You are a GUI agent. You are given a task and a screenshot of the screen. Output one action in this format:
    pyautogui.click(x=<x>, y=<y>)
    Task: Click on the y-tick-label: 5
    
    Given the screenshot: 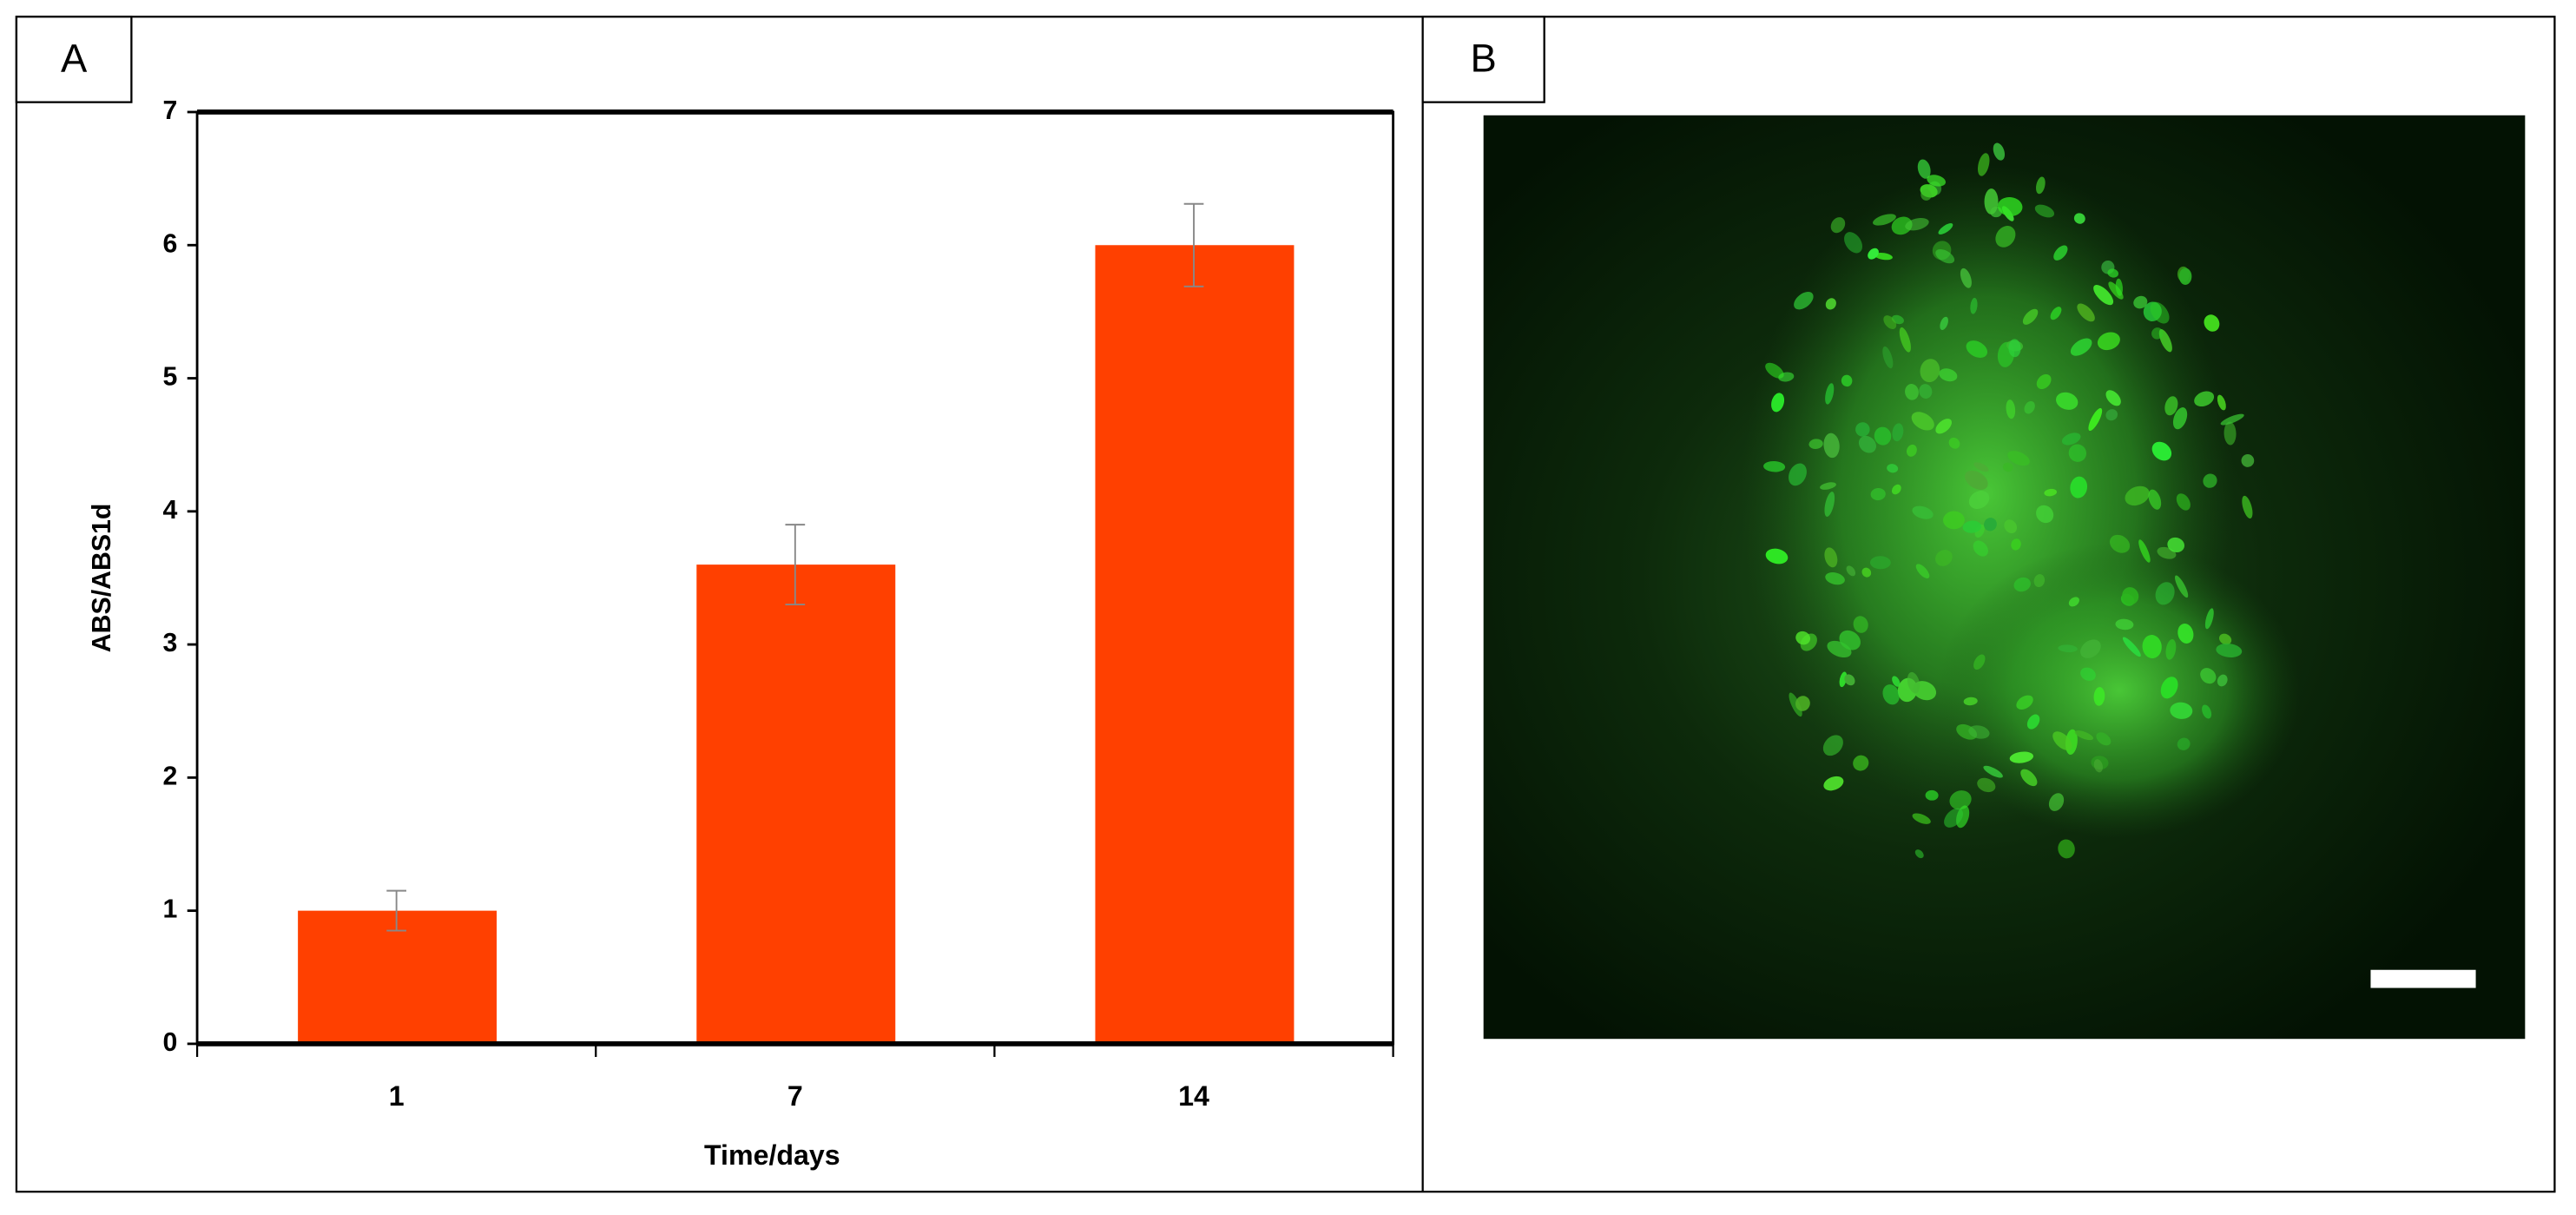 What is the action you would take?
    pyautogui.click(x=170, y=377)
    